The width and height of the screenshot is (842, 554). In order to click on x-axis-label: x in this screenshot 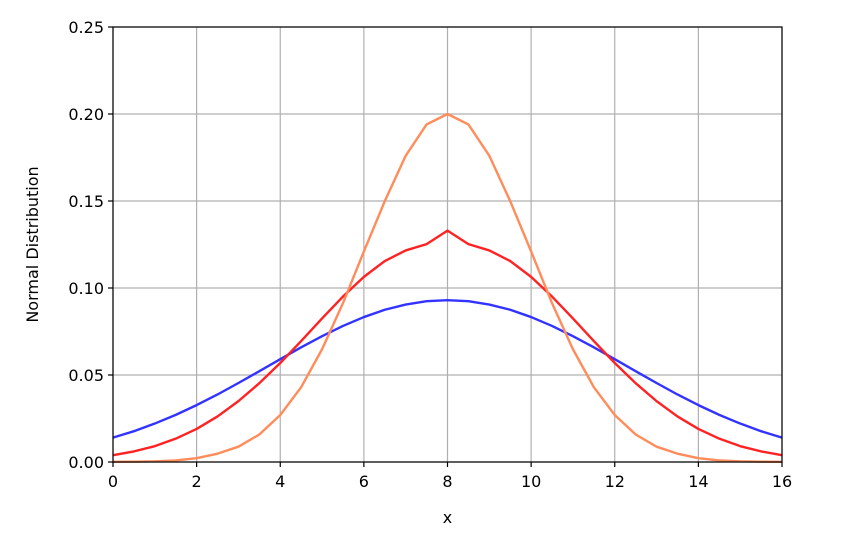, I will do `click(447, 517)`.